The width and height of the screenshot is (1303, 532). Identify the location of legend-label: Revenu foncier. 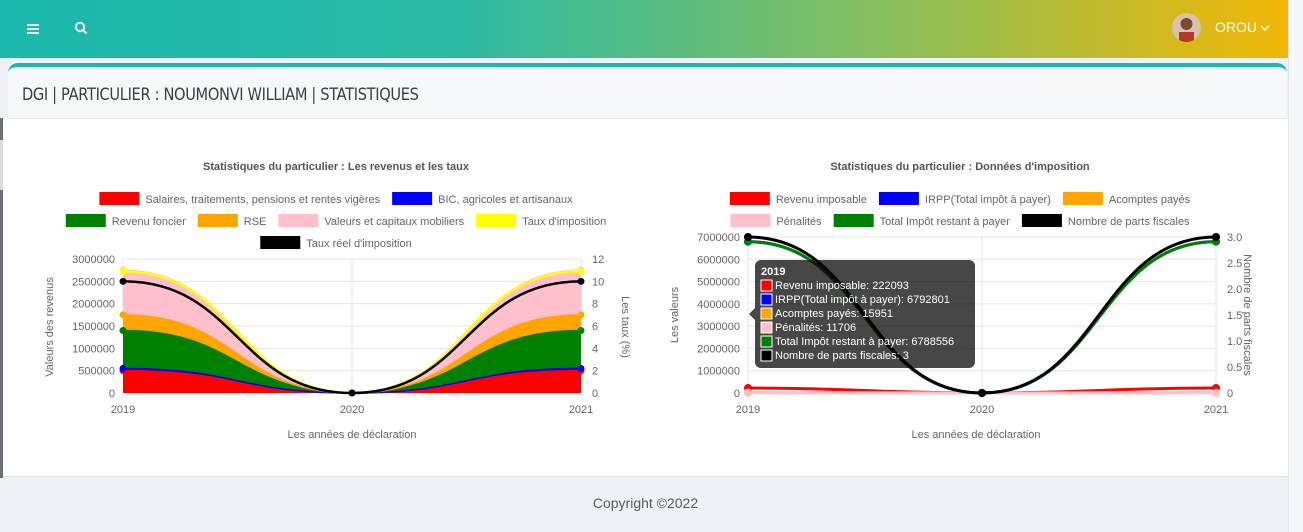
(149, 222).